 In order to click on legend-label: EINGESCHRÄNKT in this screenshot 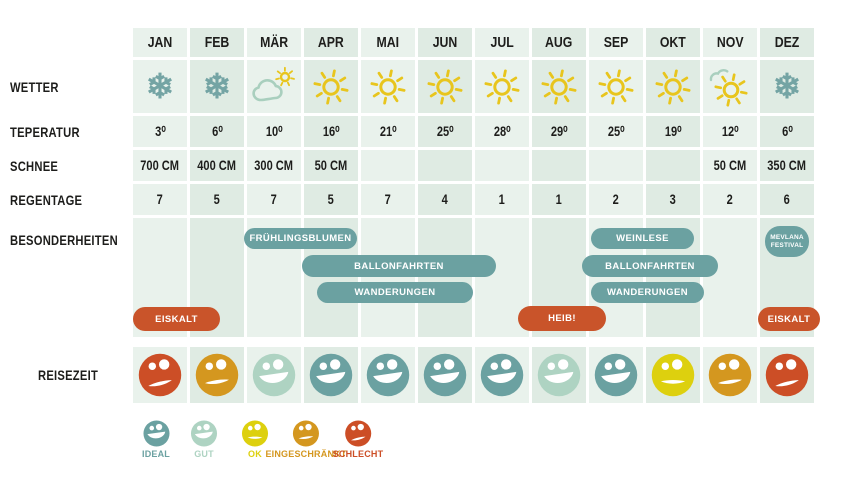, I will do `click(306, 454)`.